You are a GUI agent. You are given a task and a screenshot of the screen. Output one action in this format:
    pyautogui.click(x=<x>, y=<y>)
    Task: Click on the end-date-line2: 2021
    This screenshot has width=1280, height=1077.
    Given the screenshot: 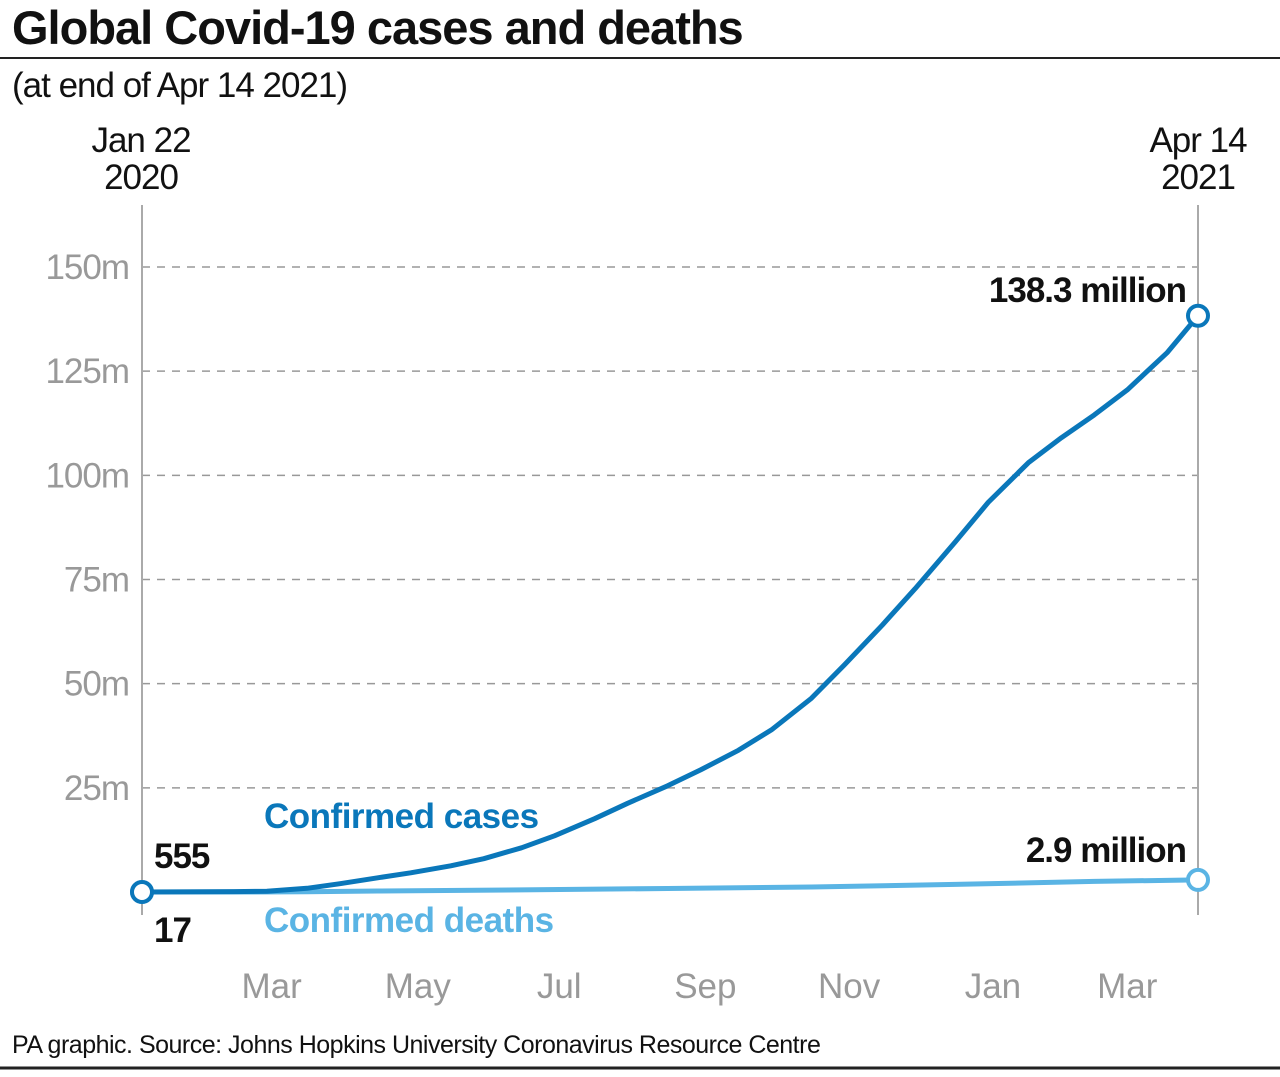 What is the action you would take?
    pyautogui.click(x=1198, y=177)
    